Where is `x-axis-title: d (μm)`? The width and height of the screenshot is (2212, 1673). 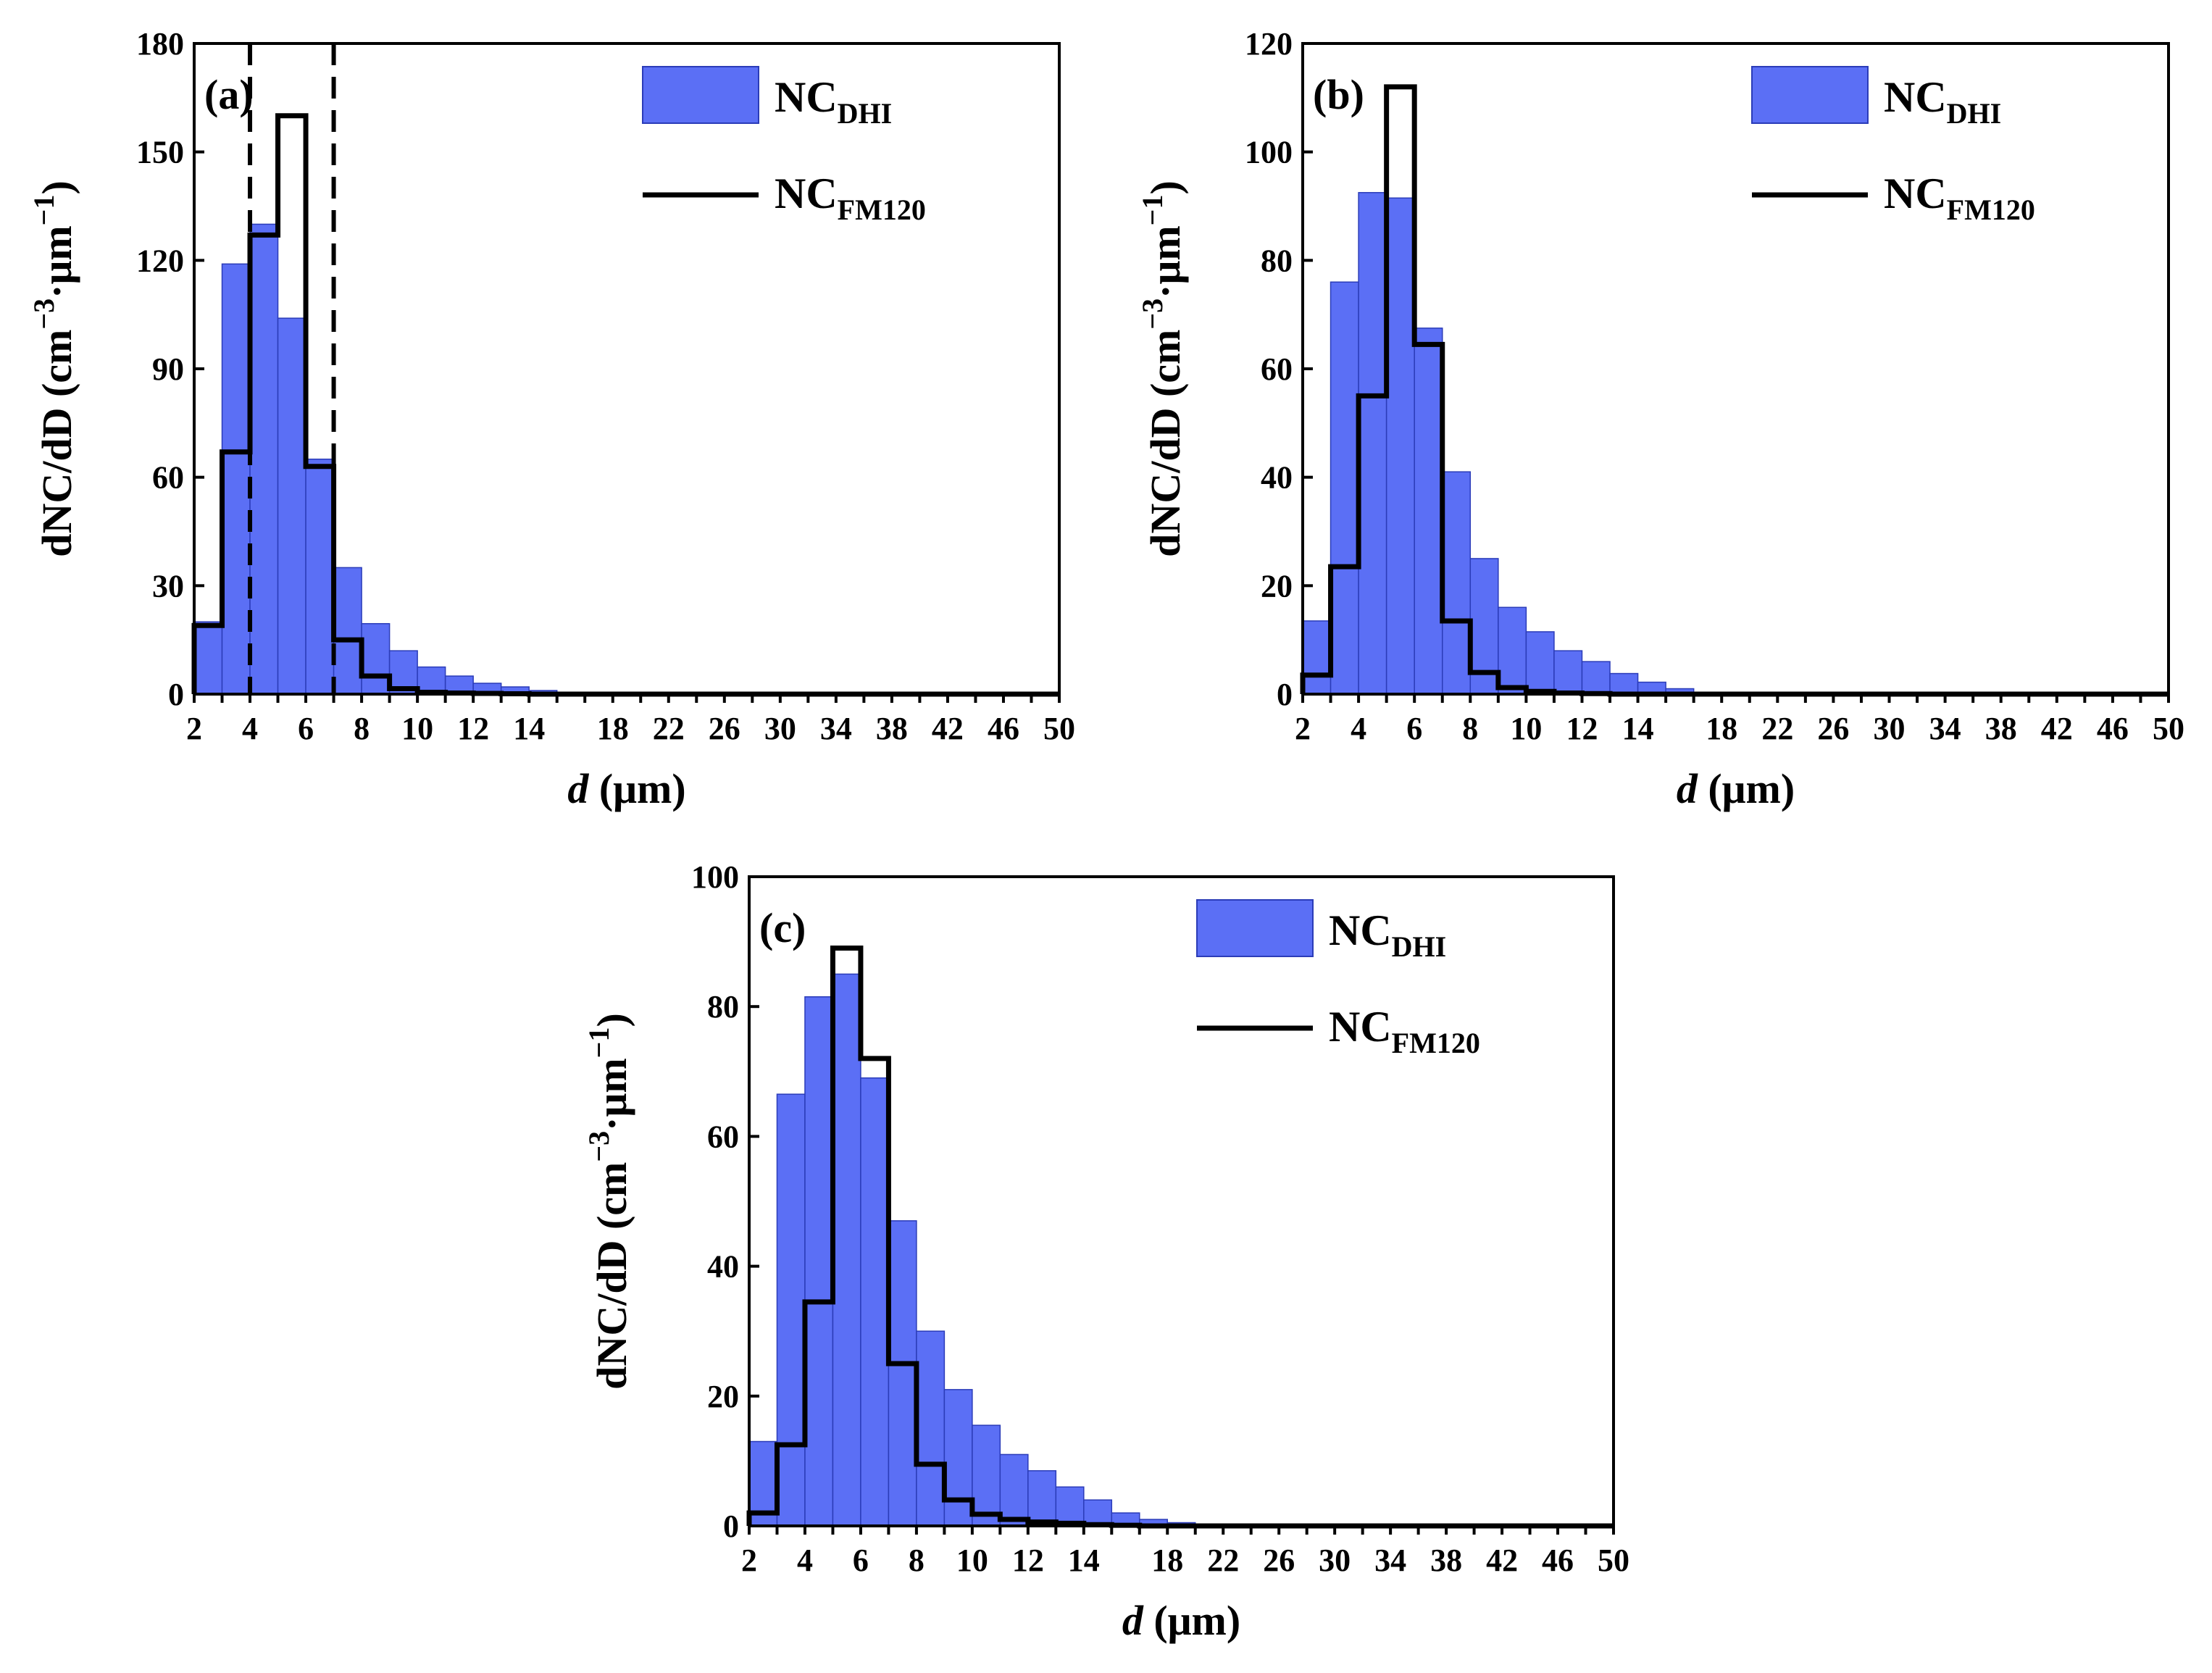 x-axis-title: d (μm) is located at coordinates (1736, 789).